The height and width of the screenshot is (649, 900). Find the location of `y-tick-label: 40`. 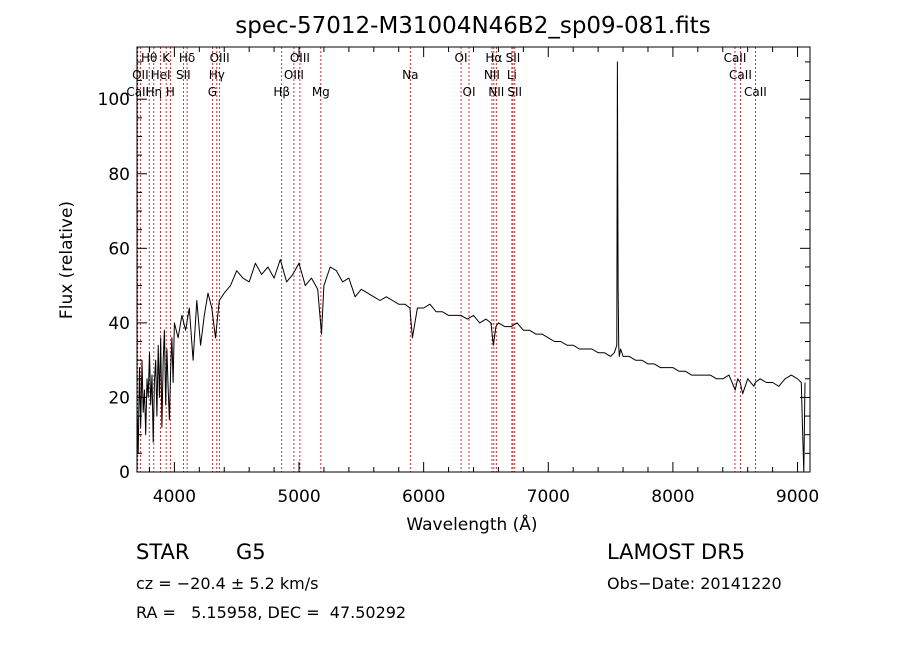

y-tick-label: 40 is located at coordinates (119, 324).